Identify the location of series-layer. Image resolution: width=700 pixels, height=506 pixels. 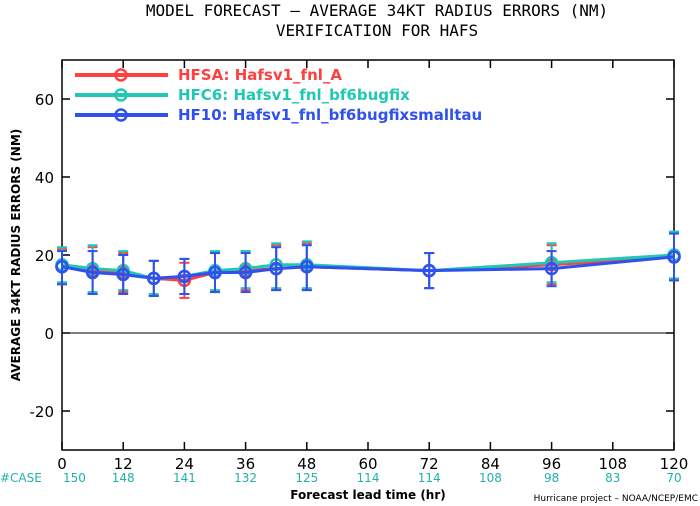
(368, 264).